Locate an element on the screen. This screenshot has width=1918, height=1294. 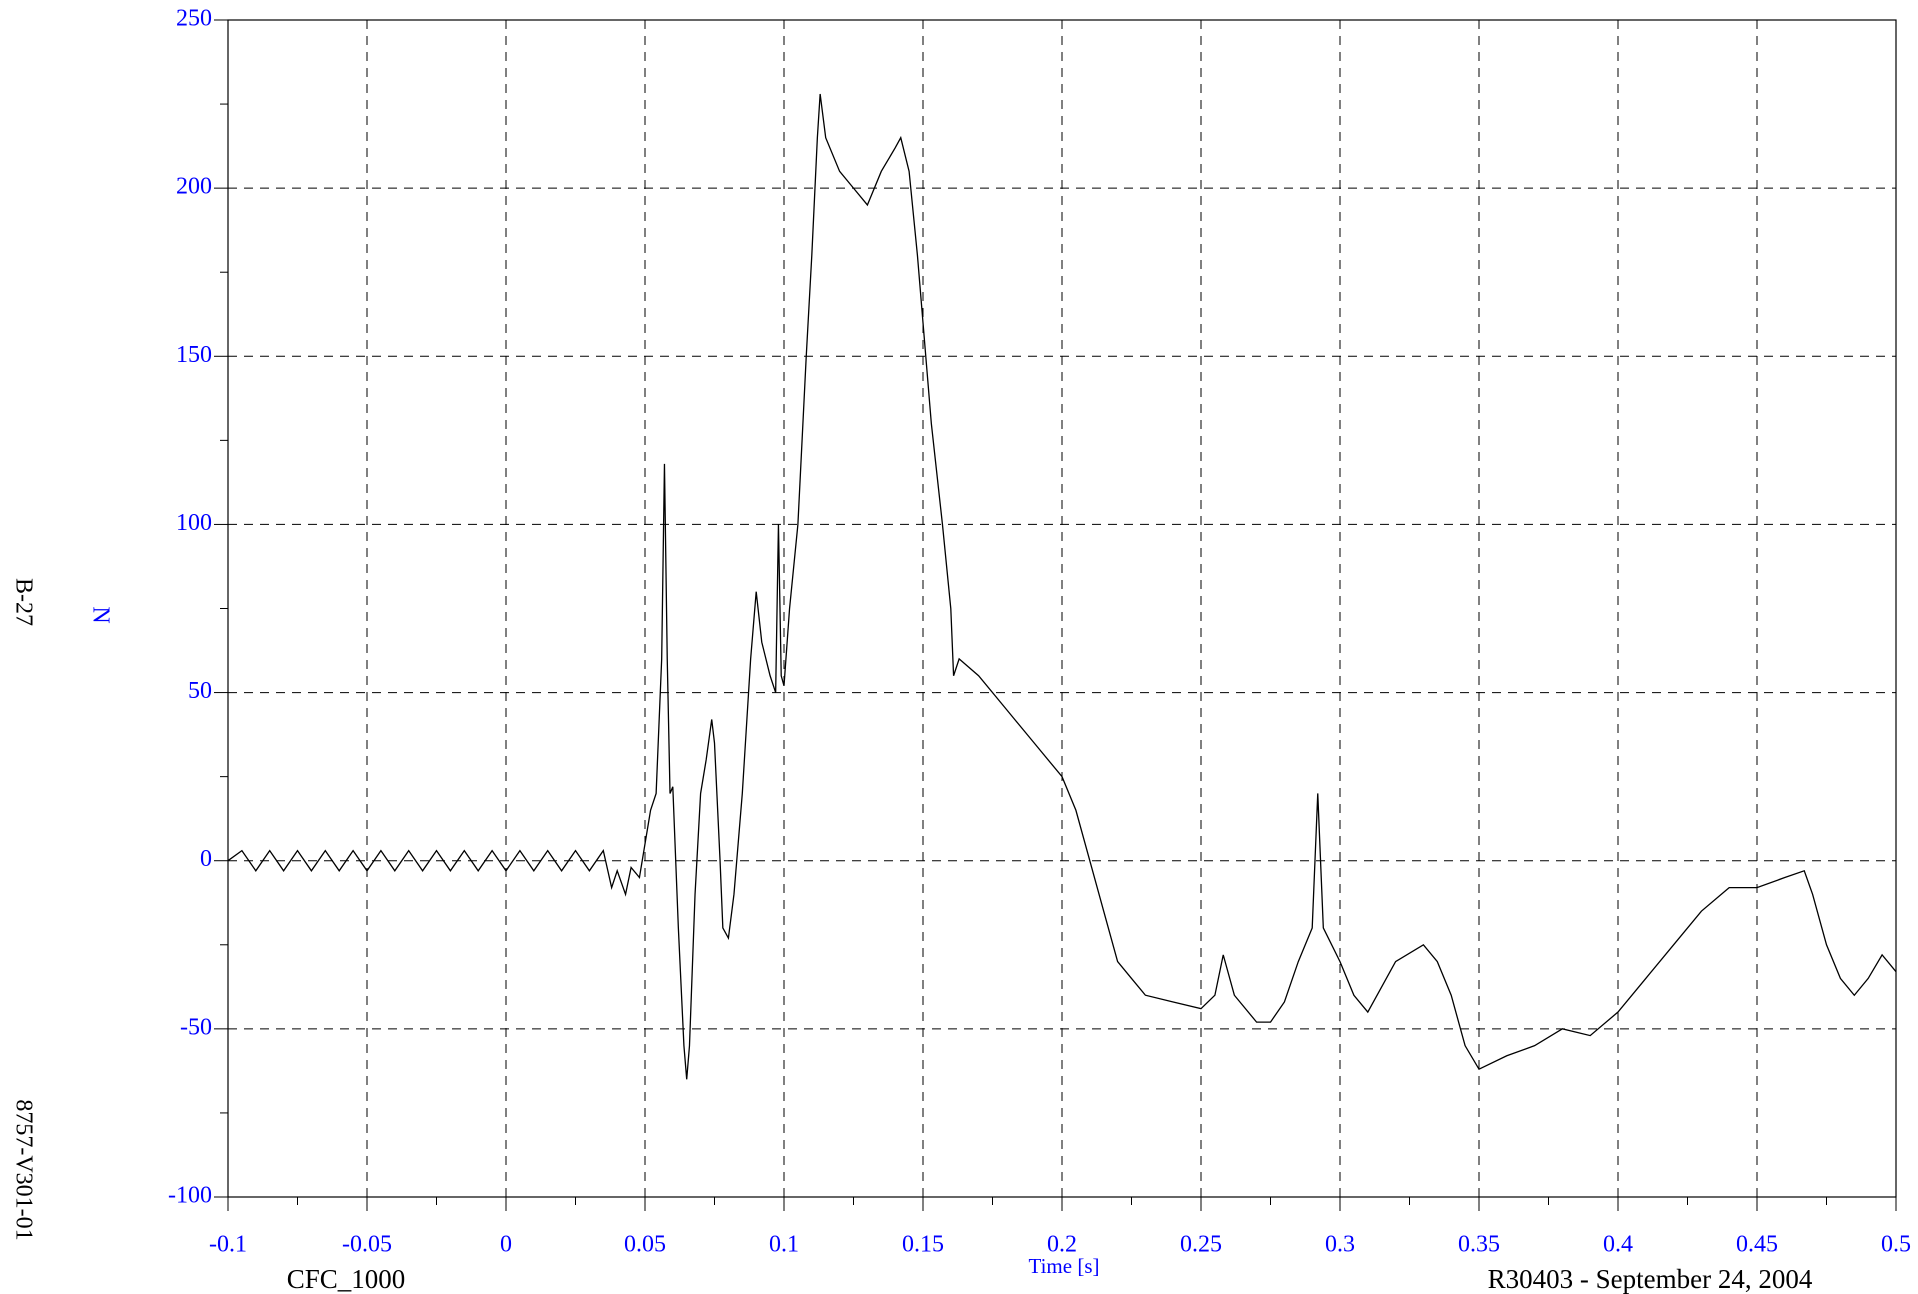
x-tick-label: 0 is located at coordinates (506, 1245).